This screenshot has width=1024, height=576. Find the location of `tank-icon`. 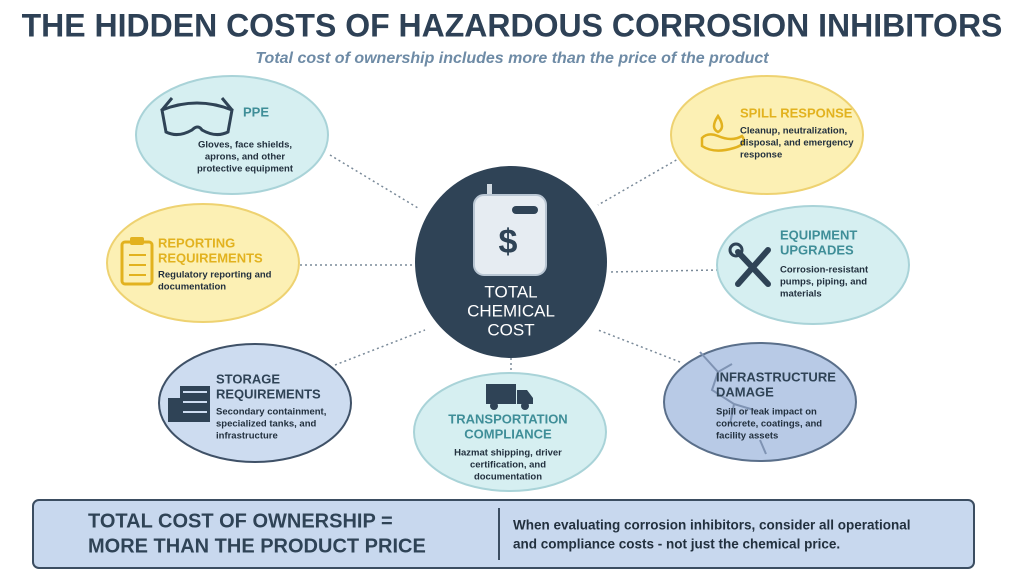

tank-icon is located at coordinates (175, 410).